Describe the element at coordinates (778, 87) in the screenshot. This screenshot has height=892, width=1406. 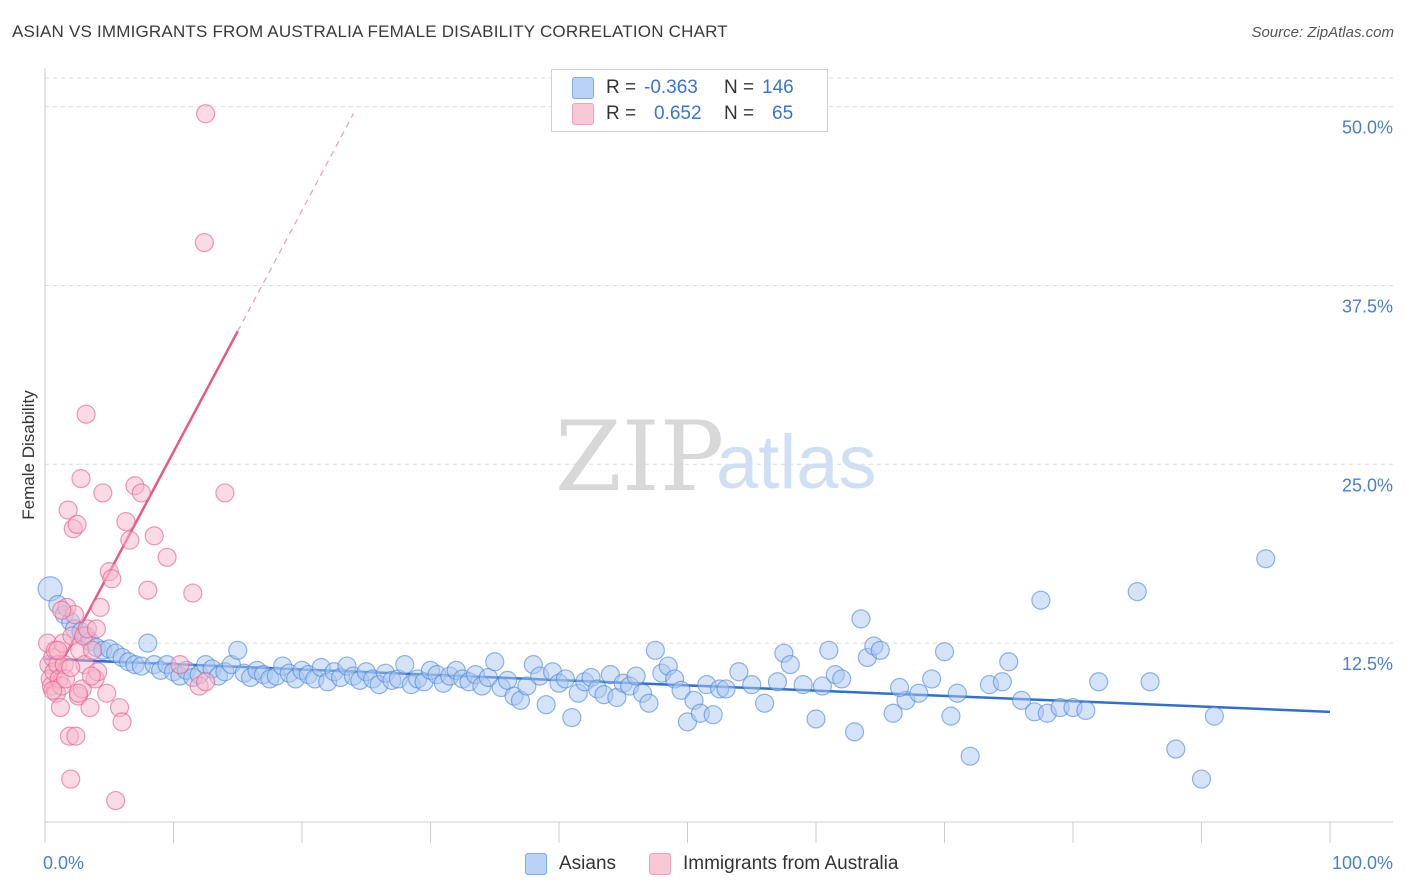
I see `legend-n-value: 146` at that location.